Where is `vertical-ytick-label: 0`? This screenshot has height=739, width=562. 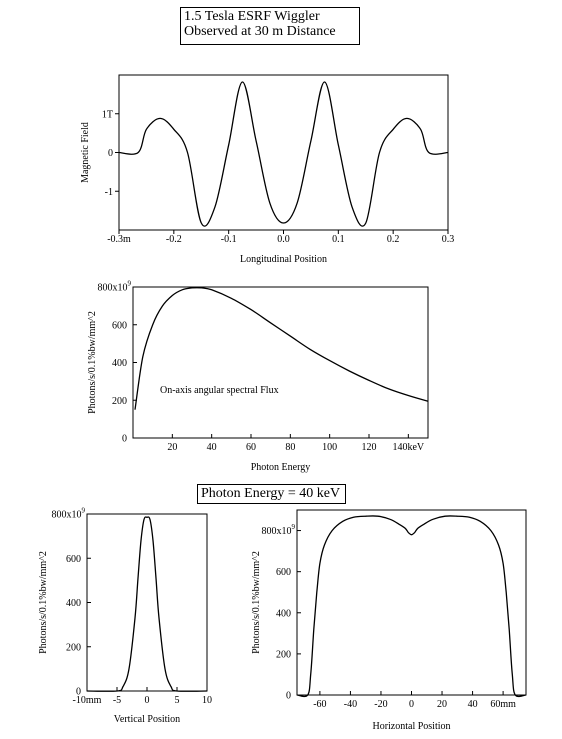
vertical-ytick-label: 0 is located at coordinates (78, 692).